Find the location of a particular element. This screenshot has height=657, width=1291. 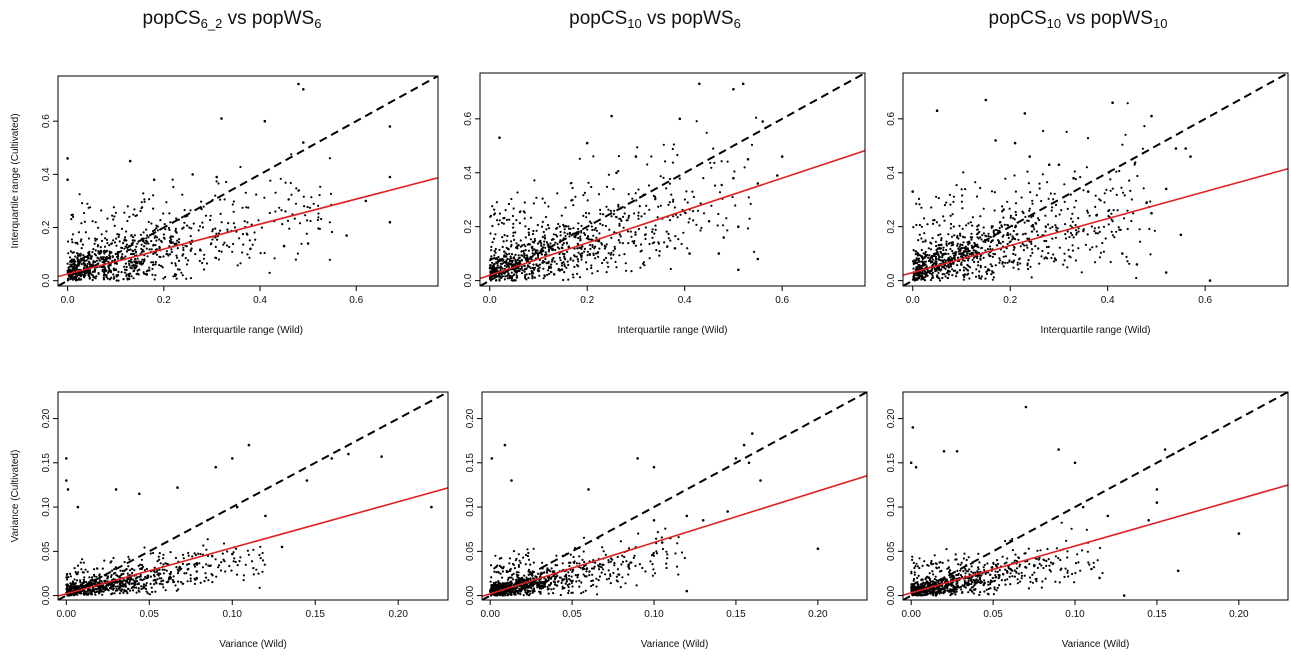

x-tick-label: 0.10 is located at coordinates (654, 614).